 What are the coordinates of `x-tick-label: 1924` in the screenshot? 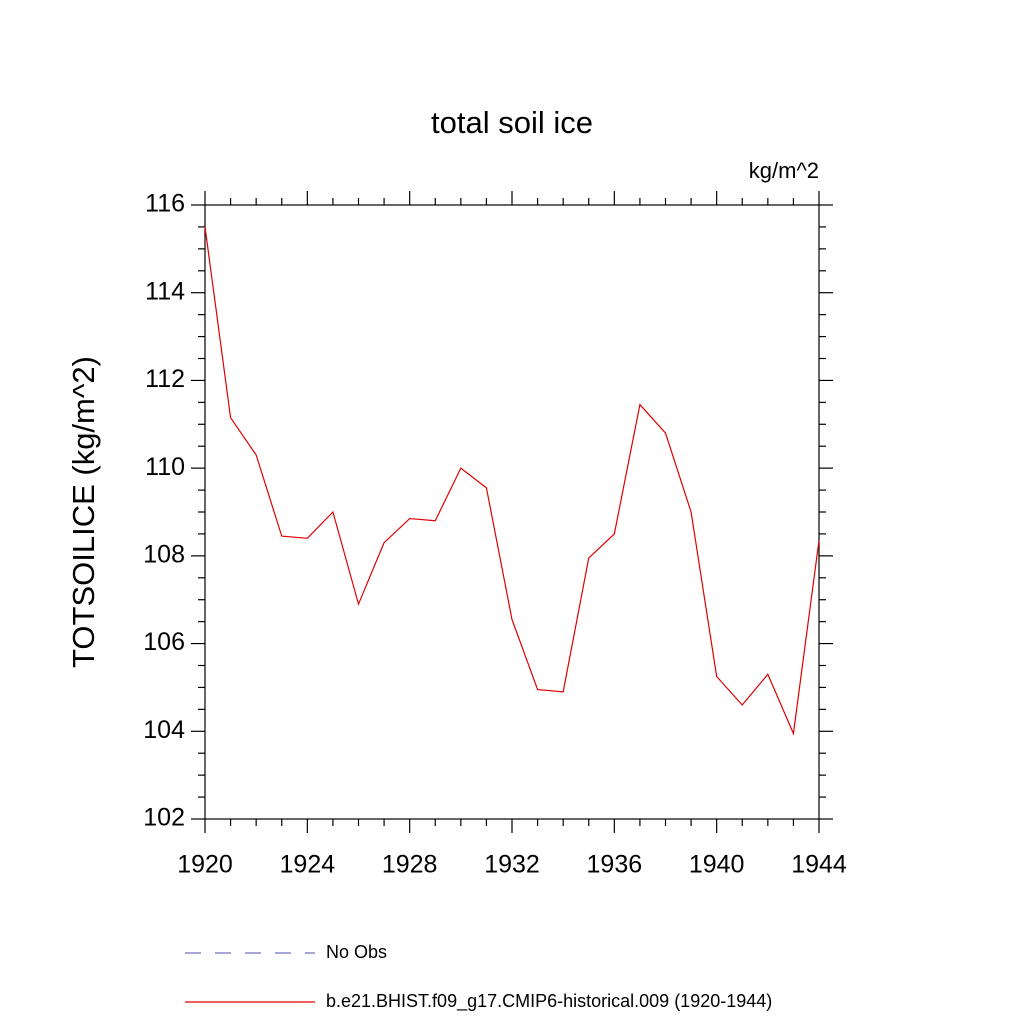 It's located at (308, 865).